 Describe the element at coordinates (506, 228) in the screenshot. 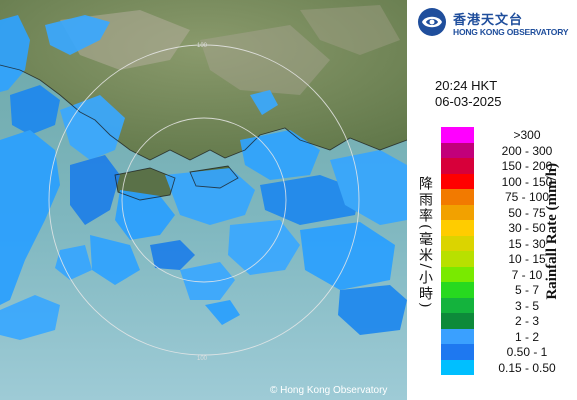

I see `legend-row: 30 - 50` at that location.